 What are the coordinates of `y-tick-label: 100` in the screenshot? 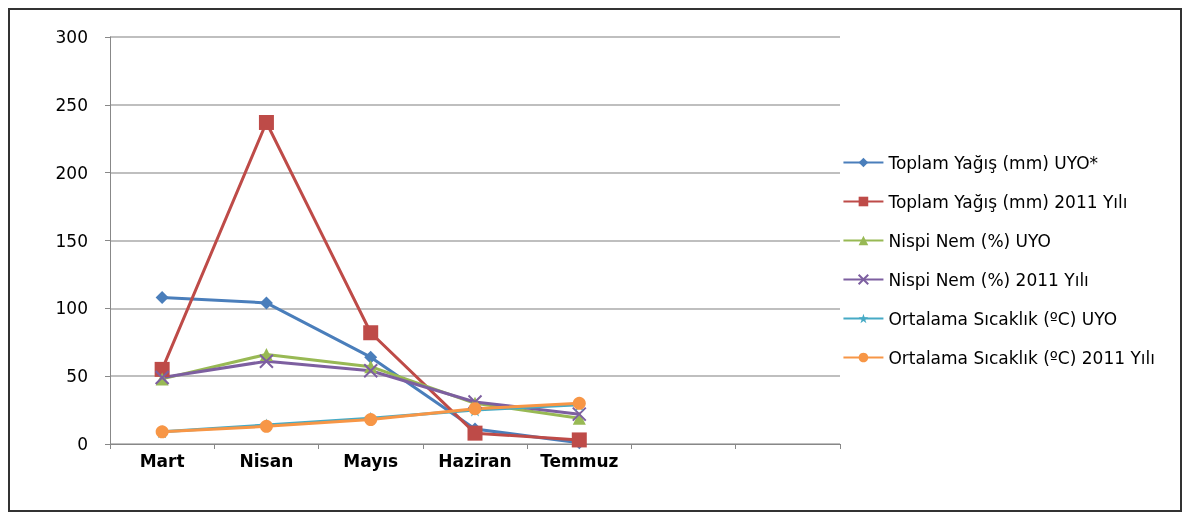 It's located at (71, 308).